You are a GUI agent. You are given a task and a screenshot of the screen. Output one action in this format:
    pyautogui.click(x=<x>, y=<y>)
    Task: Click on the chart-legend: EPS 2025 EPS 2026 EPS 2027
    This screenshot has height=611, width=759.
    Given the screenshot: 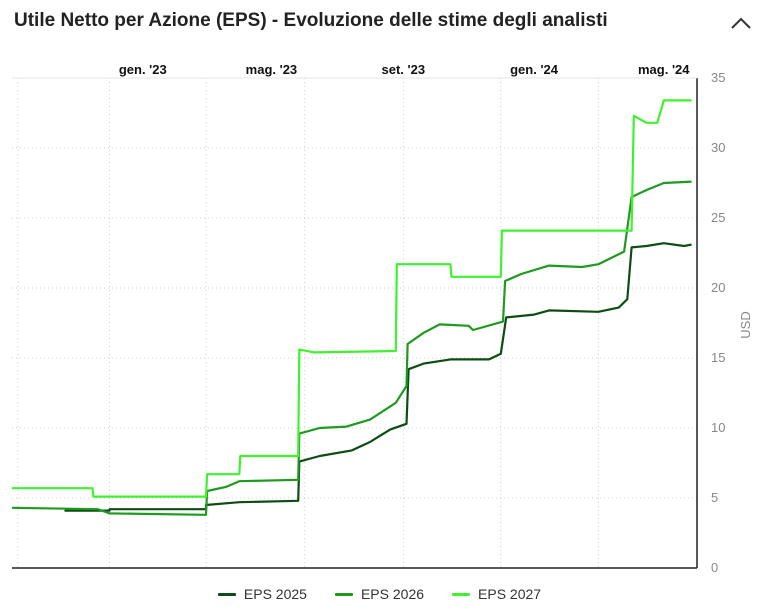 What is the action you would take?
    pyautogui.click(x=379, y=594)
    